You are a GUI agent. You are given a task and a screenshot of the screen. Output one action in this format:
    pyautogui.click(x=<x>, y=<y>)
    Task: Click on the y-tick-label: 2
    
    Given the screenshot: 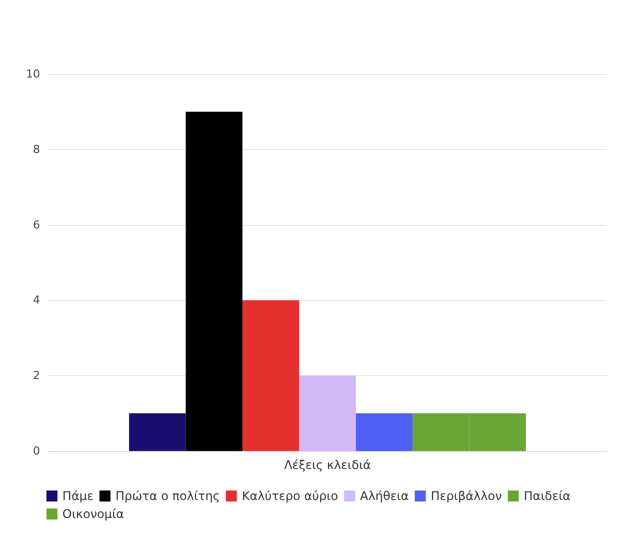 What is the action you would take?
    pyautogui.click(x=36, y=375)
    